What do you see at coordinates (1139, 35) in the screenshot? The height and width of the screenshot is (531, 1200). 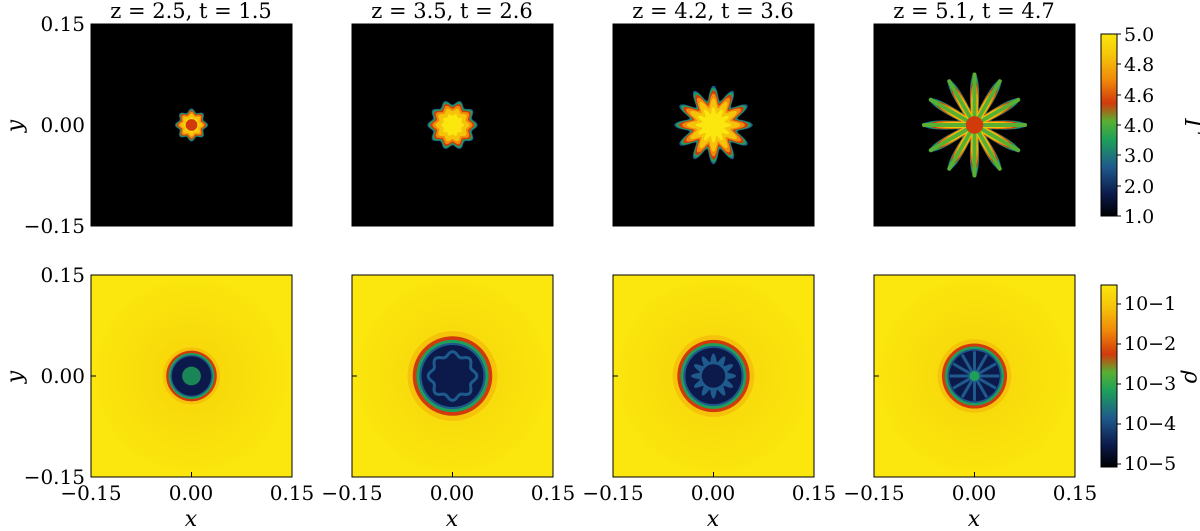 I see `colorbar-tick-label: 5.0` at bounding box center [1139, 35].